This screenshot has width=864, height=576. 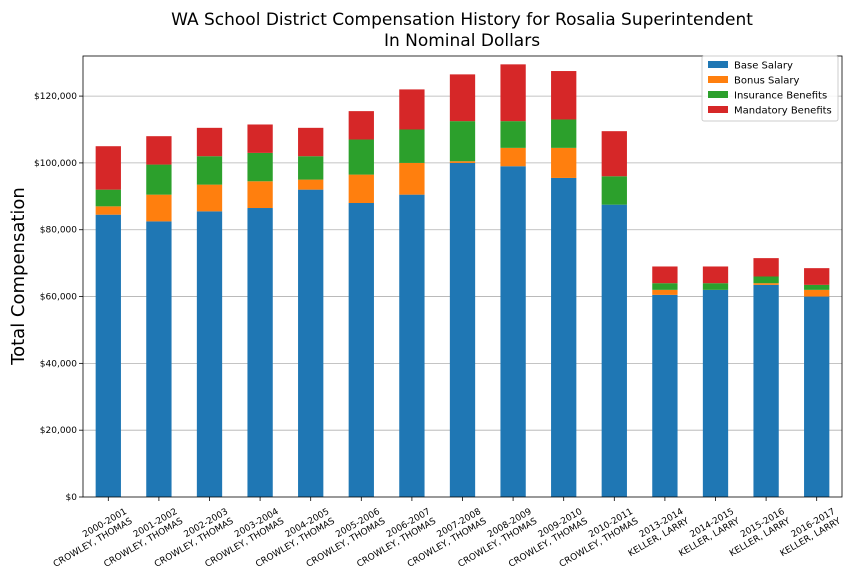 I want to click on y-axis-label: Total Compensation, so click(x=18, y=276).